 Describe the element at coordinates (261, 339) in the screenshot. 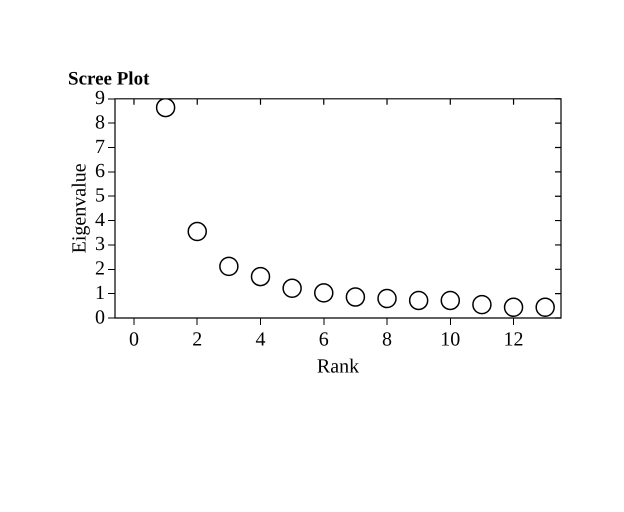

I see `x-tick-label: 4` at that location.